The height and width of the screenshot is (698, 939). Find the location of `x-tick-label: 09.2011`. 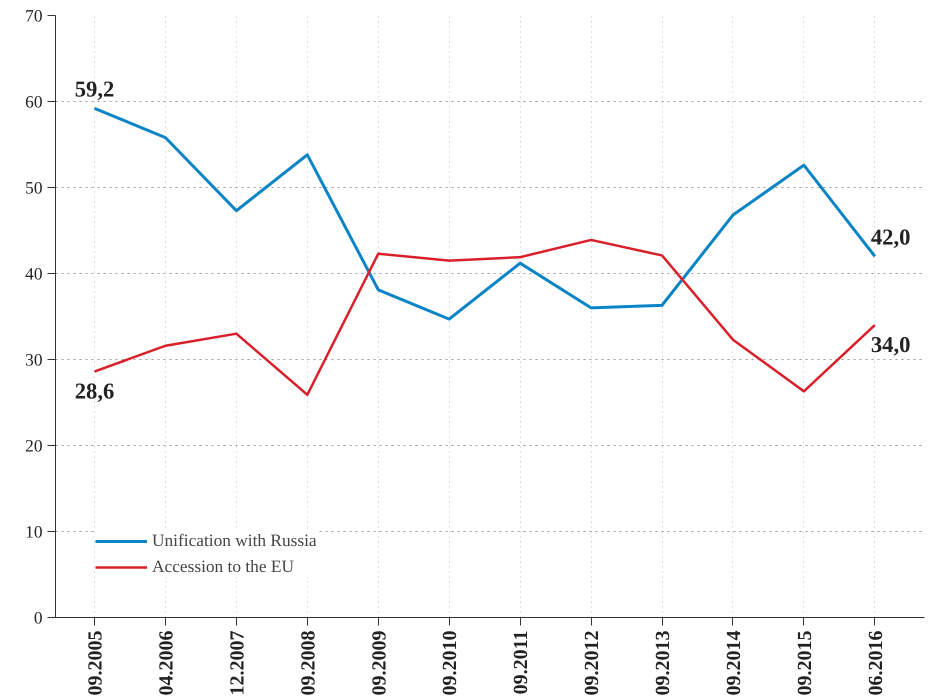

x-tick-label: 09.2011 is located at coordinates (521, 662).